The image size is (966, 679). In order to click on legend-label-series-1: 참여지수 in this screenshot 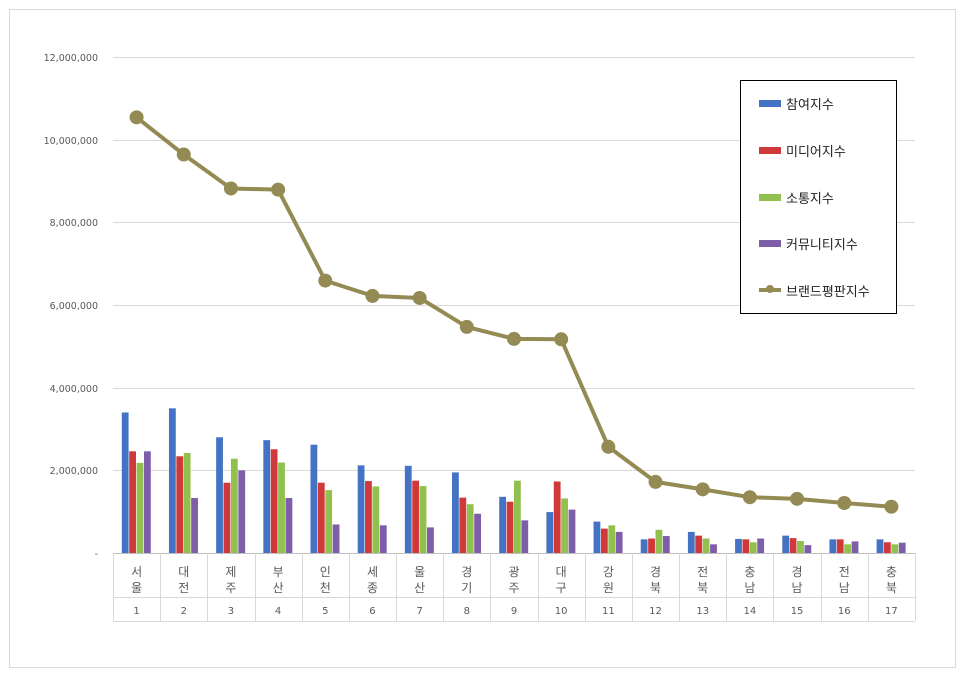, I will do `click(810, 105)`.